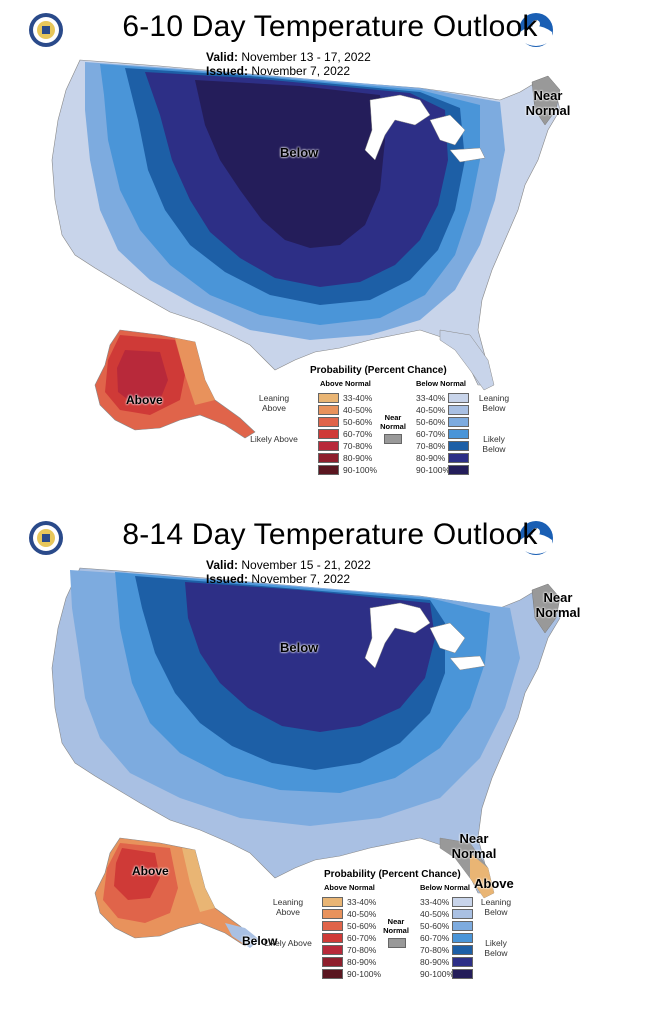 Image resolution: width=658 pixels, height=1016 pixels. What do you see at coordinates (306, 57) in the screenshot?
I see `valid-value: November 13 - 17, 2022` at bounding box center [306, 57].